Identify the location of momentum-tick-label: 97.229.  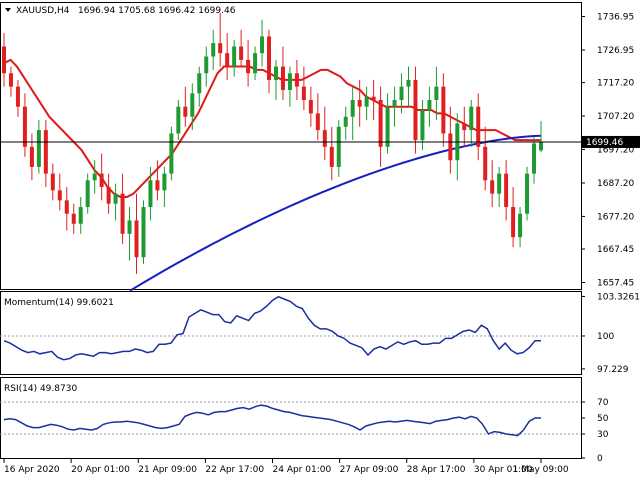
(613, 370).